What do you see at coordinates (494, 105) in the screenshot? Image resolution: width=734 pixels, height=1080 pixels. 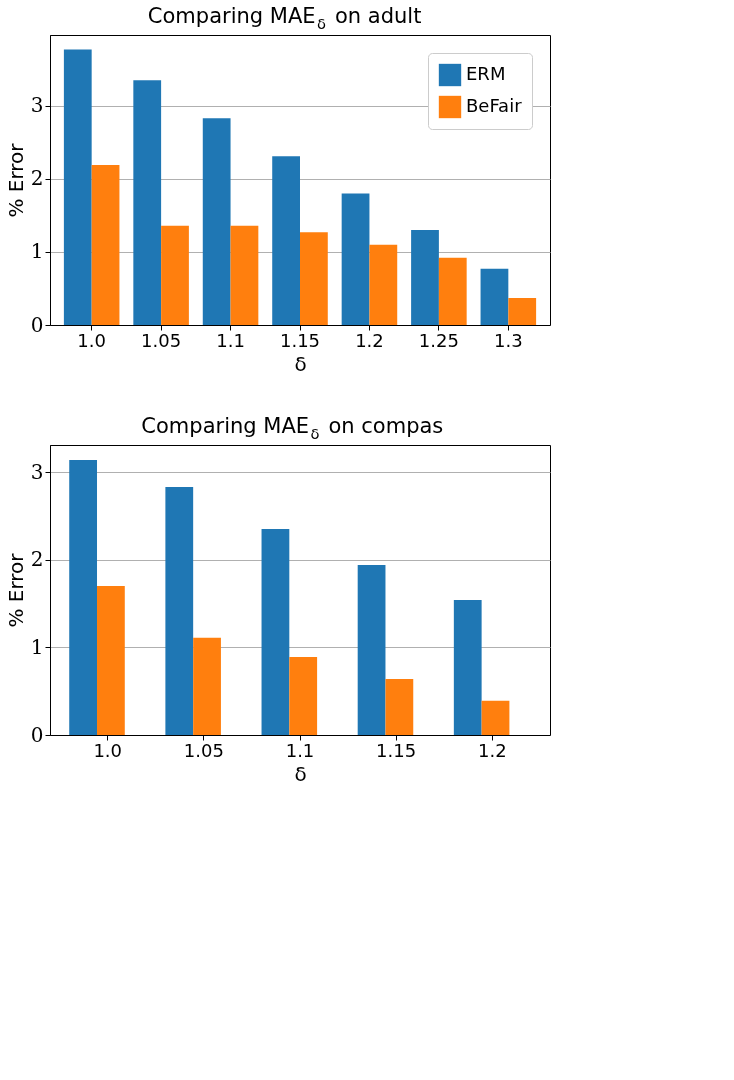 I see `legend-label: BeFair` at bounding box center [494, 105].